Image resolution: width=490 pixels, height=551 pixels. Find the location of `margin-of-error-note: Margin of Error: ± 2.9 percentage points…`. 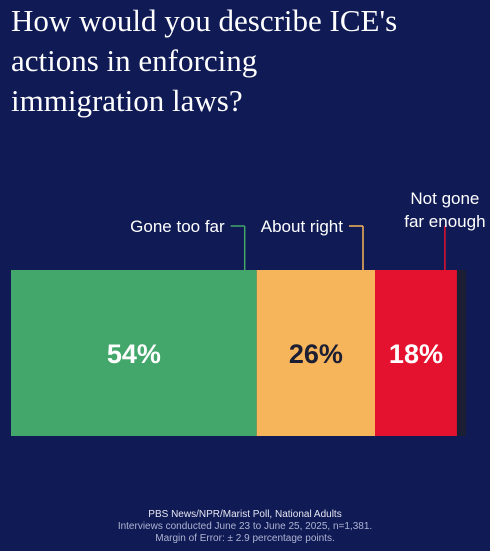

margin-of-error-note: Margin of Error: ± 2.9 percentage points… is located at coordinates (245, 538).